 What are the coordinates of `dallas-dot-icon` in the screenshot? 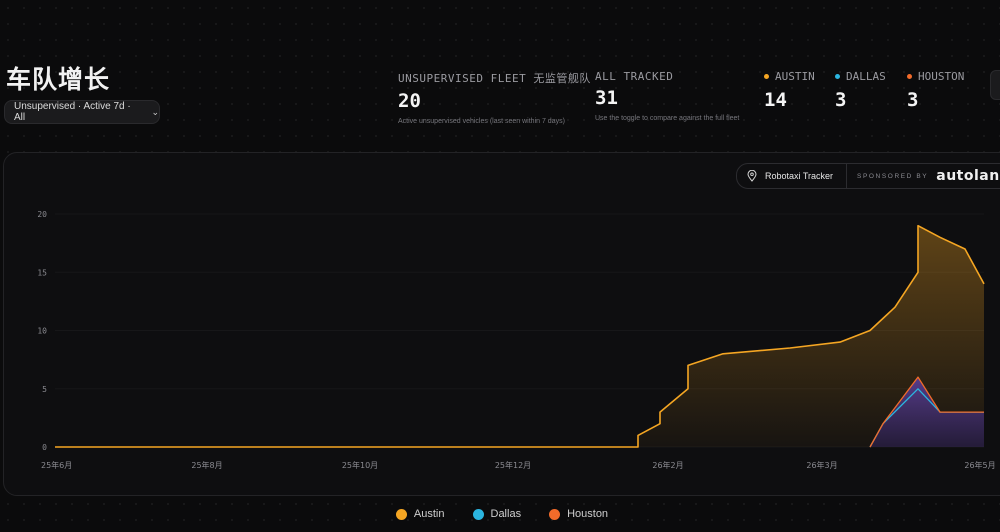 It's located at (837, 76).